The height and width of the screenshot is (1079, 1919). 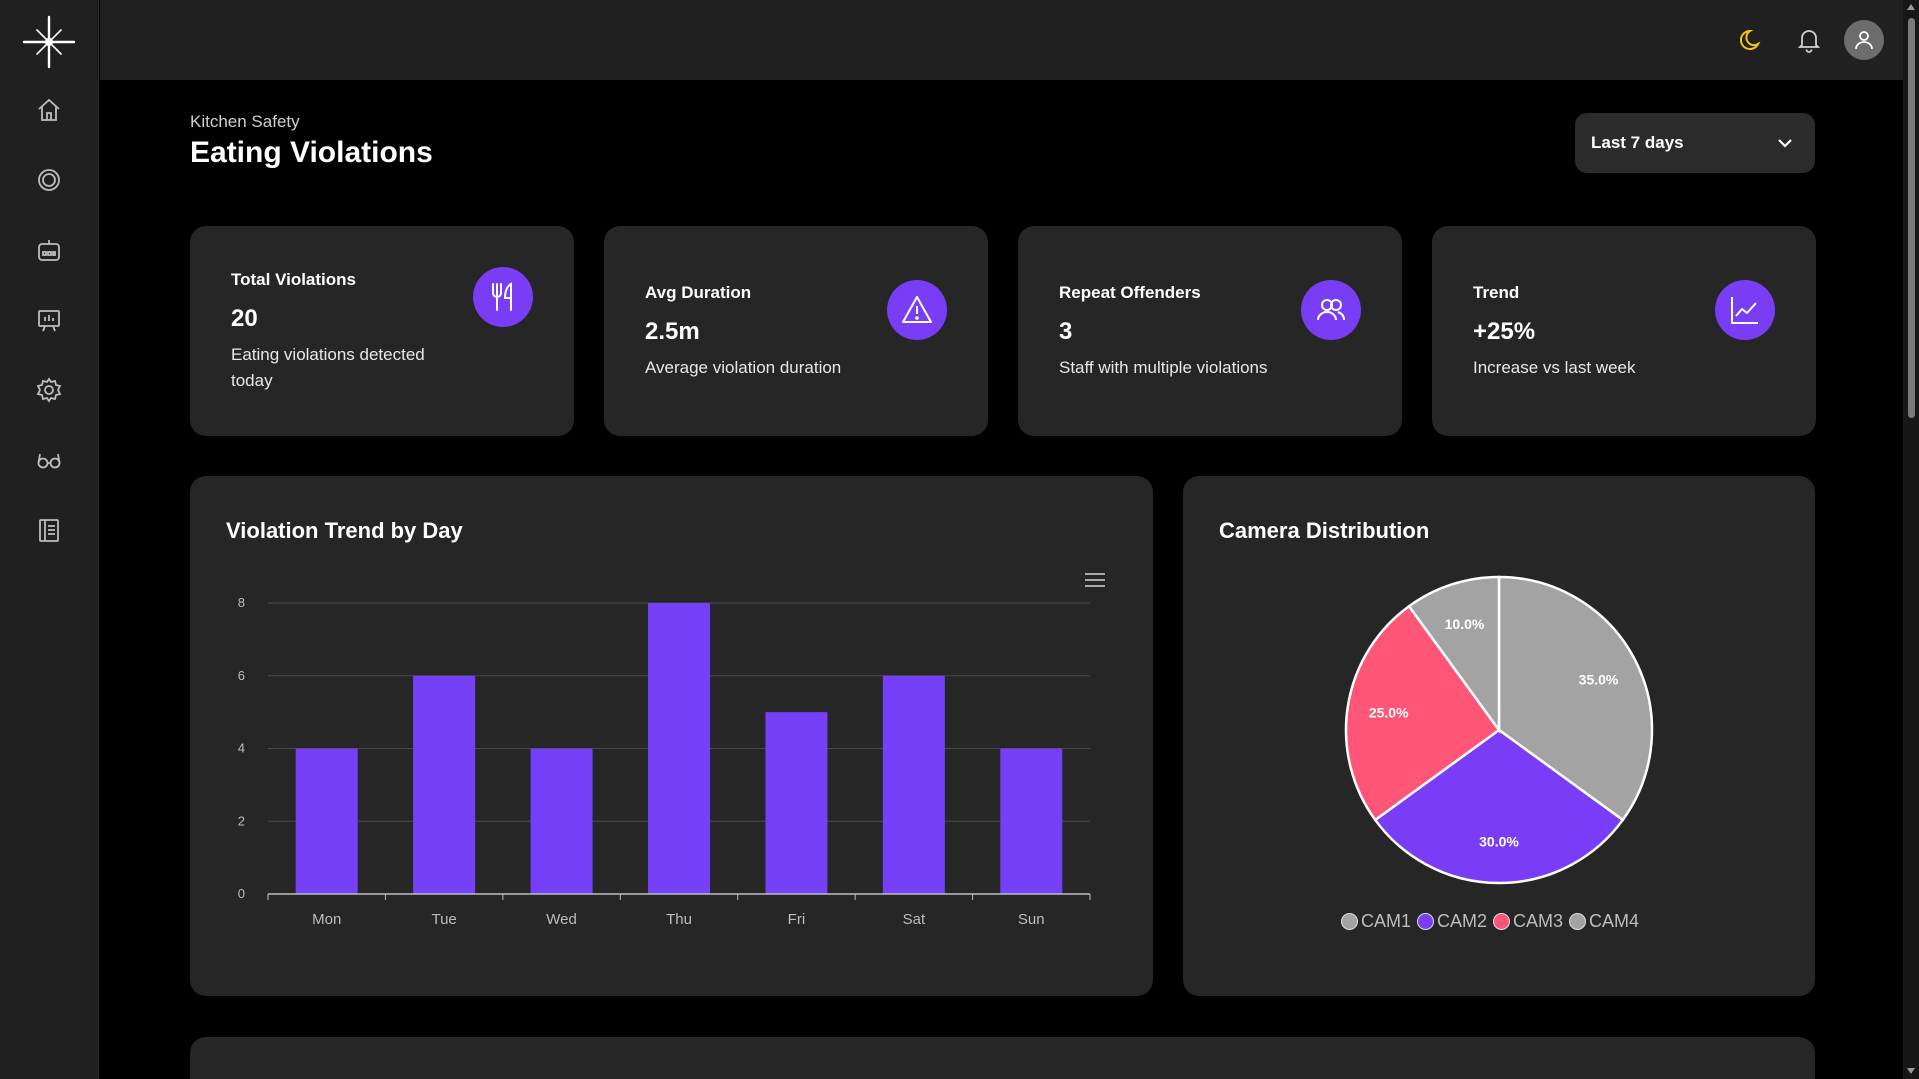 I want to click on bar-sun, so click(x=1031, y=821).